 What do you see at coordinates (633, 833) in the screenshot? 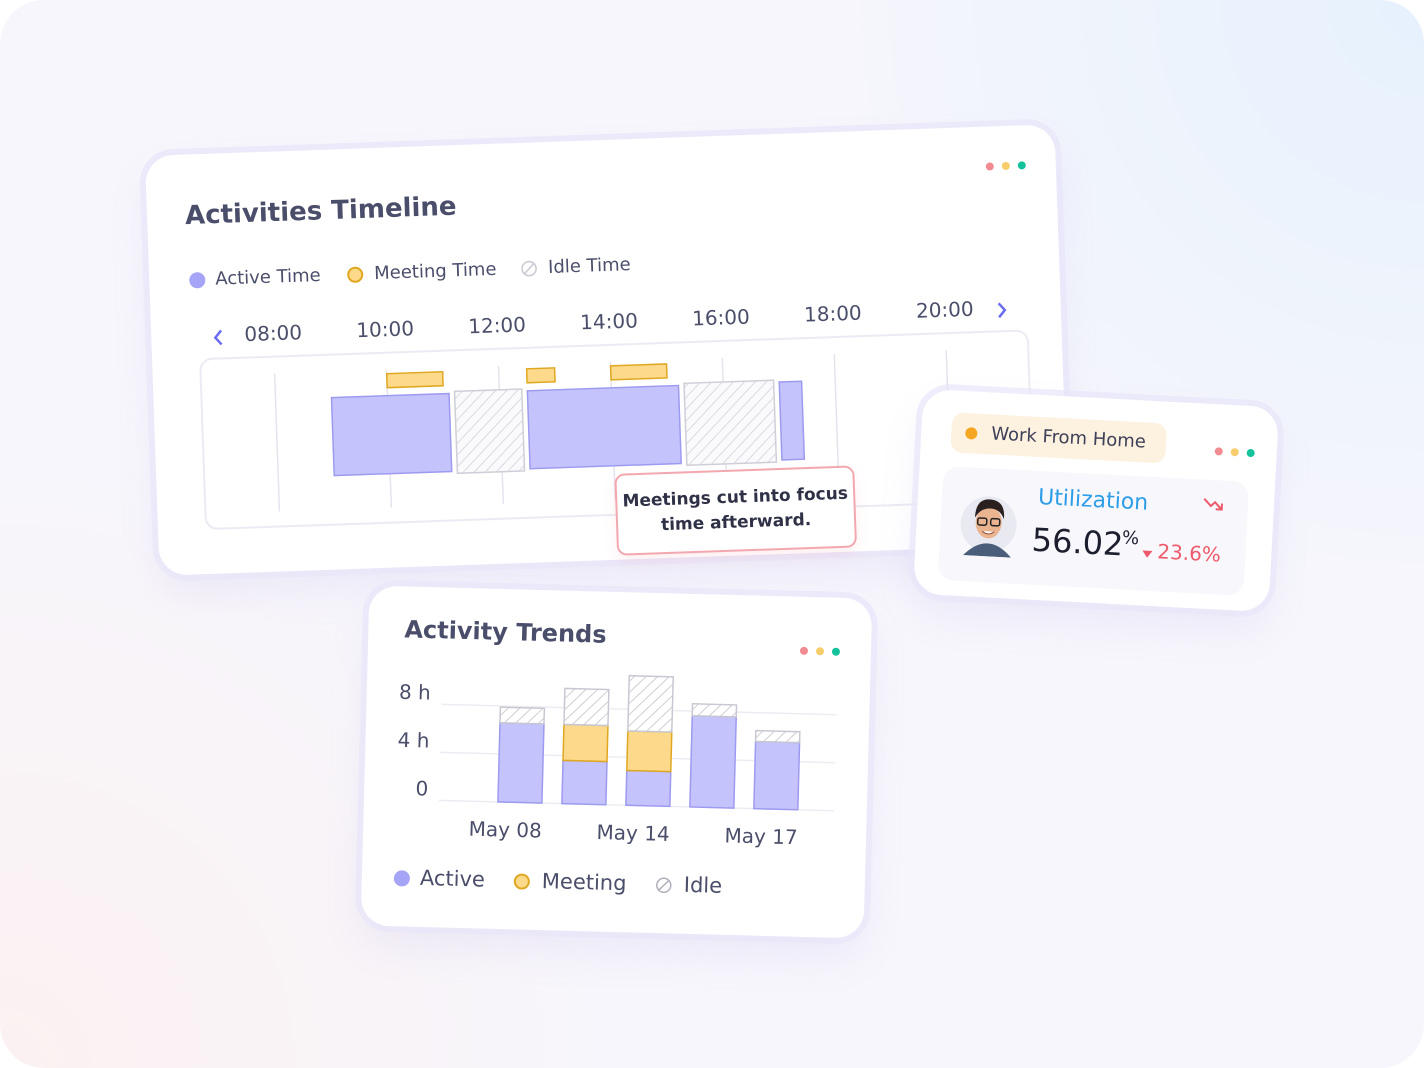
I see `x-tick-label: May 14` at bounding box center [633, 833].